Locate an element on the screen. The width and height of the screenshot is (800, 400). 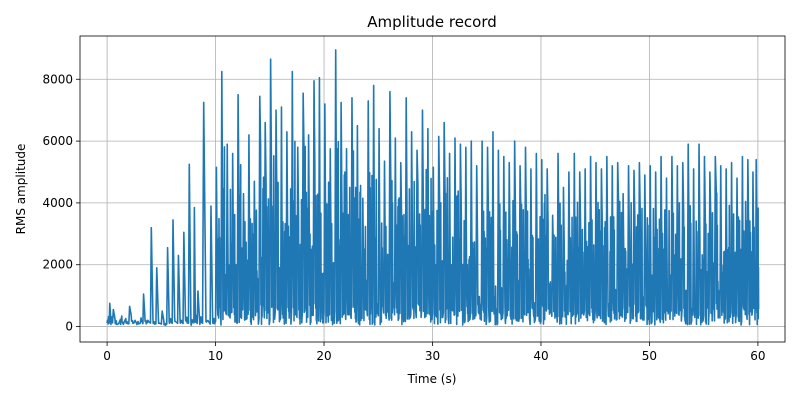
x-tick-label: 40 is located at coordinates (540, 356).